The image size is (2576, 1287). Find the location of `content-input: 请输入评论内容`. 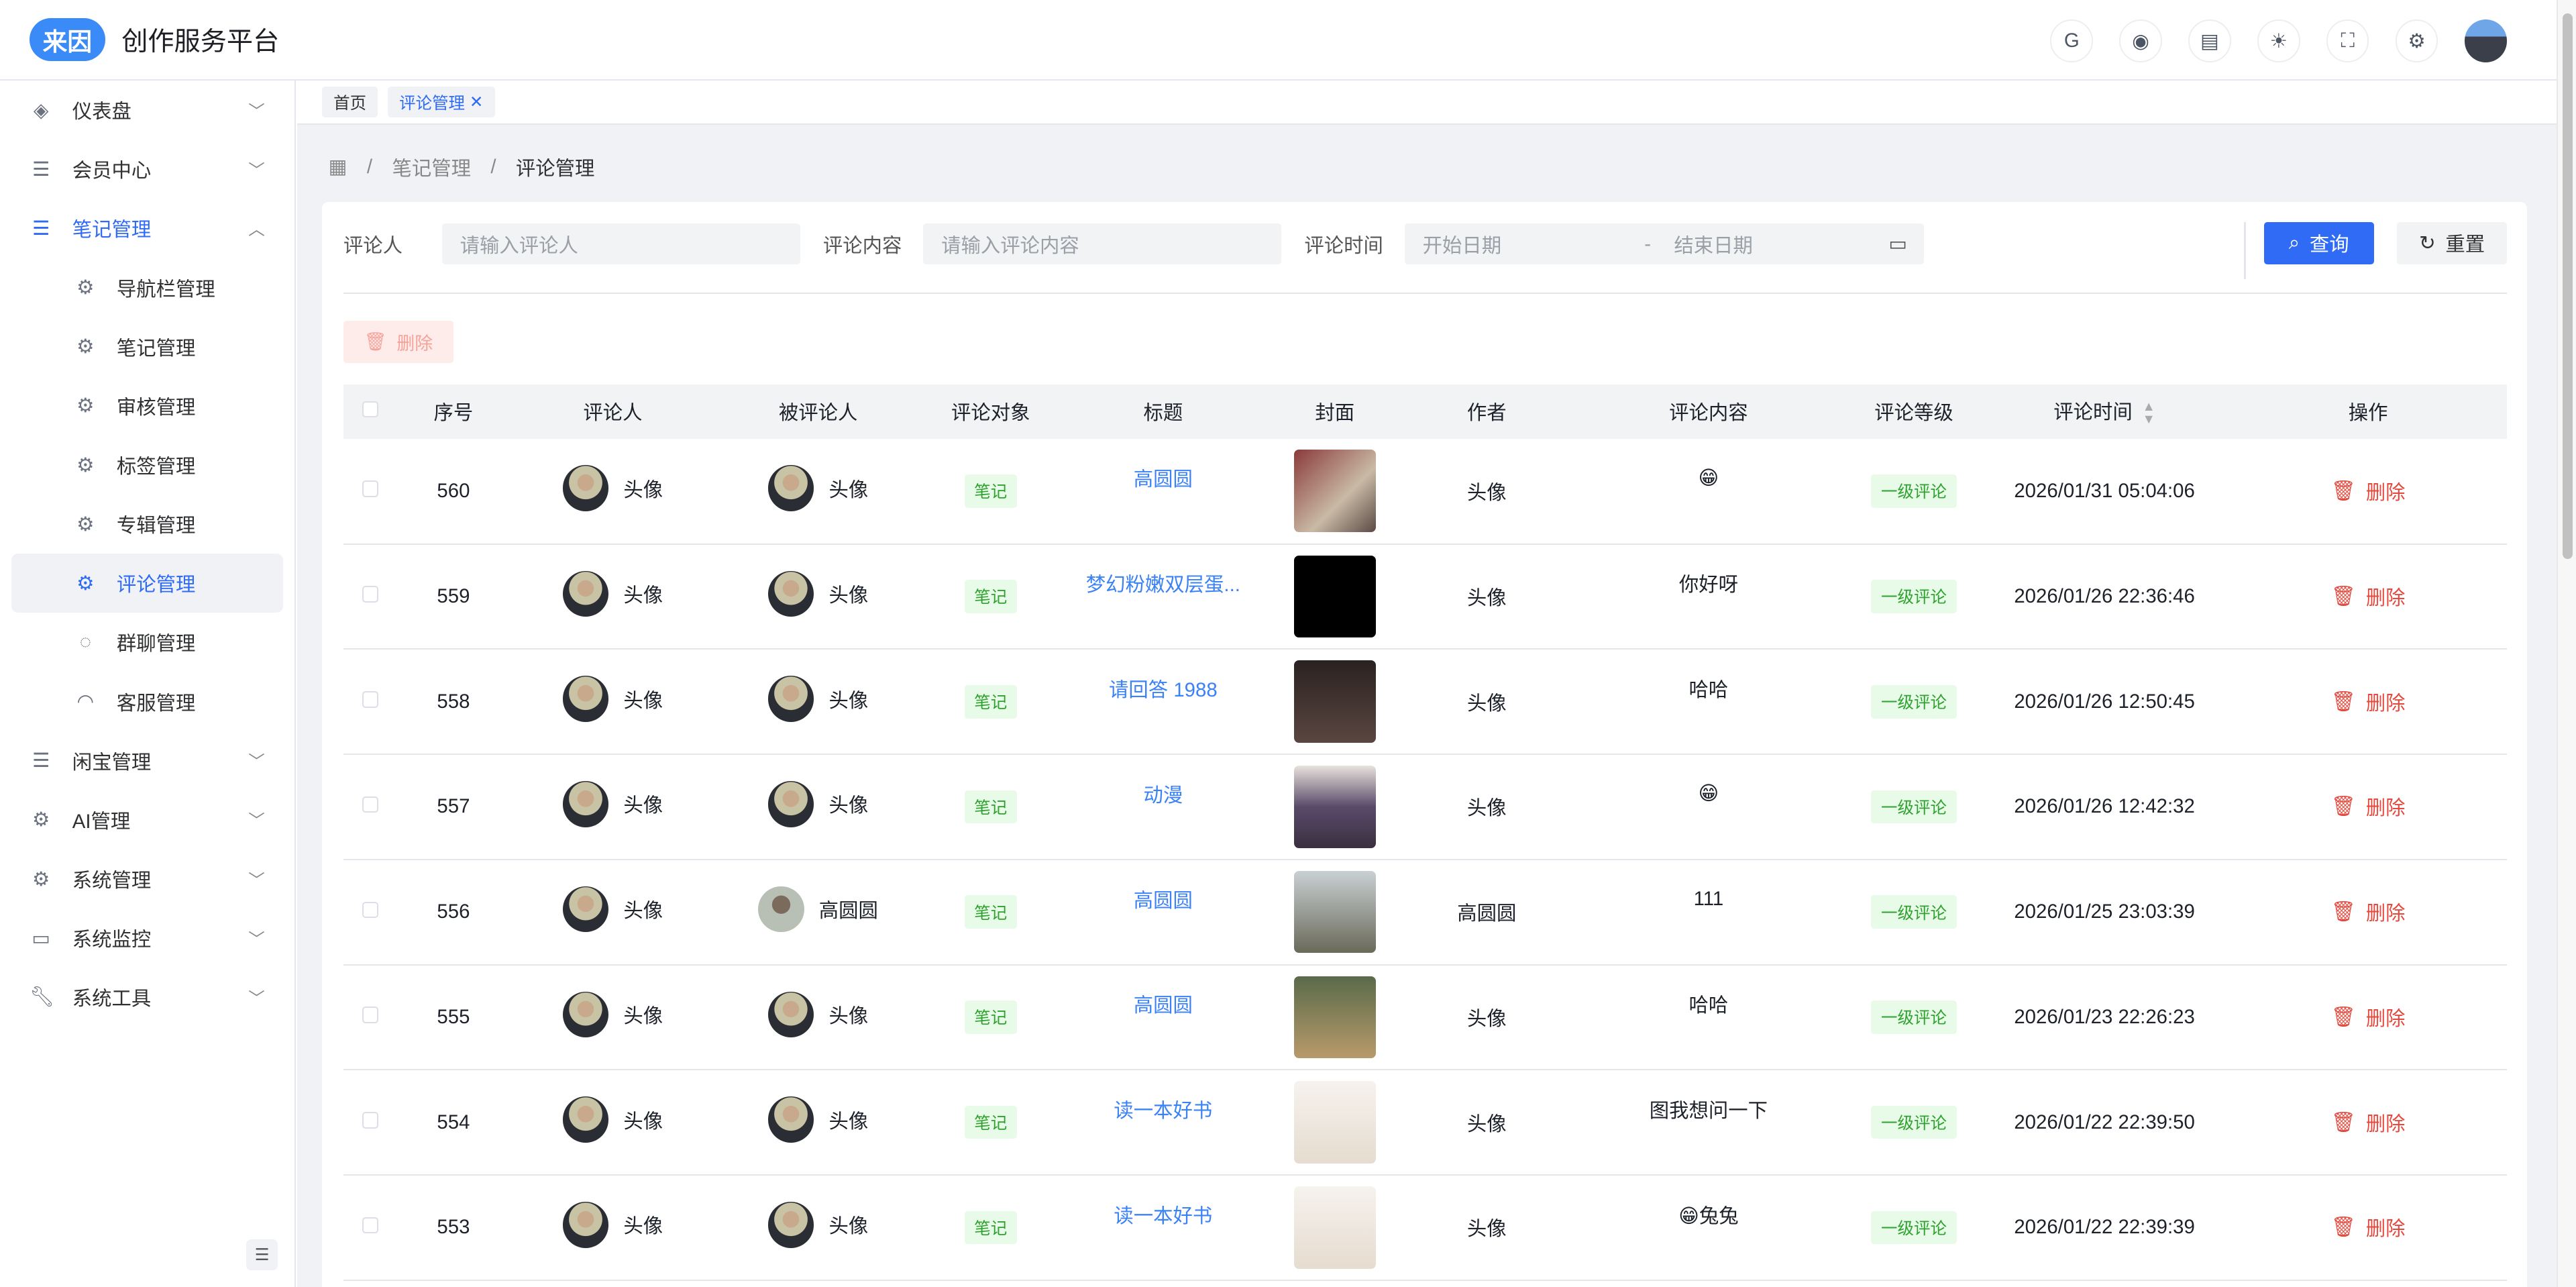

content-input: 请输入评论内容 is located at coordinates (1102, 244).